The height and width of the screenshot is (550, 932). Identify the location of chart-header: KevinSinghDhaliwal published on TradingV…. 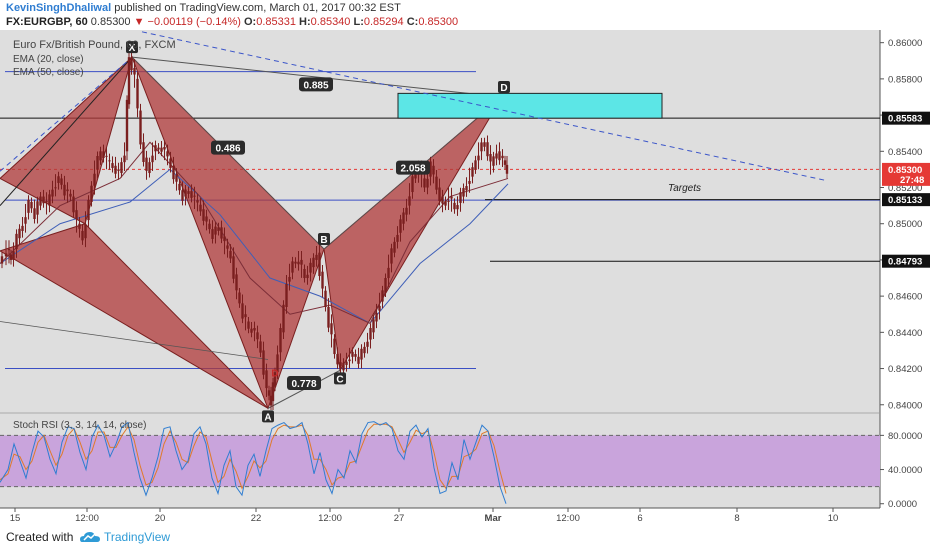
(466, 15).